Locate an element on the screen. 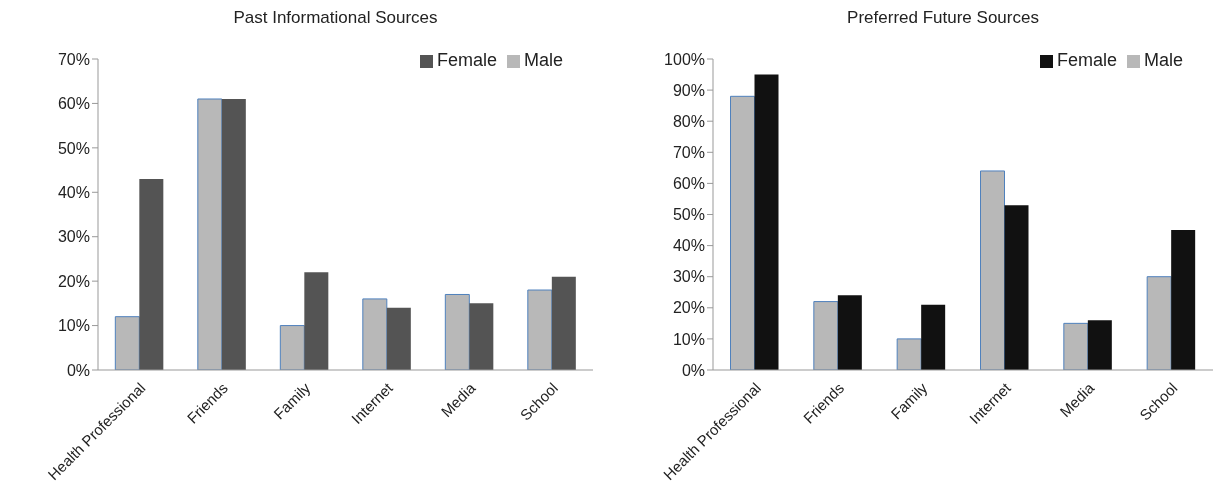 Image resolution: width=1231 pixels, height=498 pixels. y-tick-label: 100% is located at coordinates (684, 59).